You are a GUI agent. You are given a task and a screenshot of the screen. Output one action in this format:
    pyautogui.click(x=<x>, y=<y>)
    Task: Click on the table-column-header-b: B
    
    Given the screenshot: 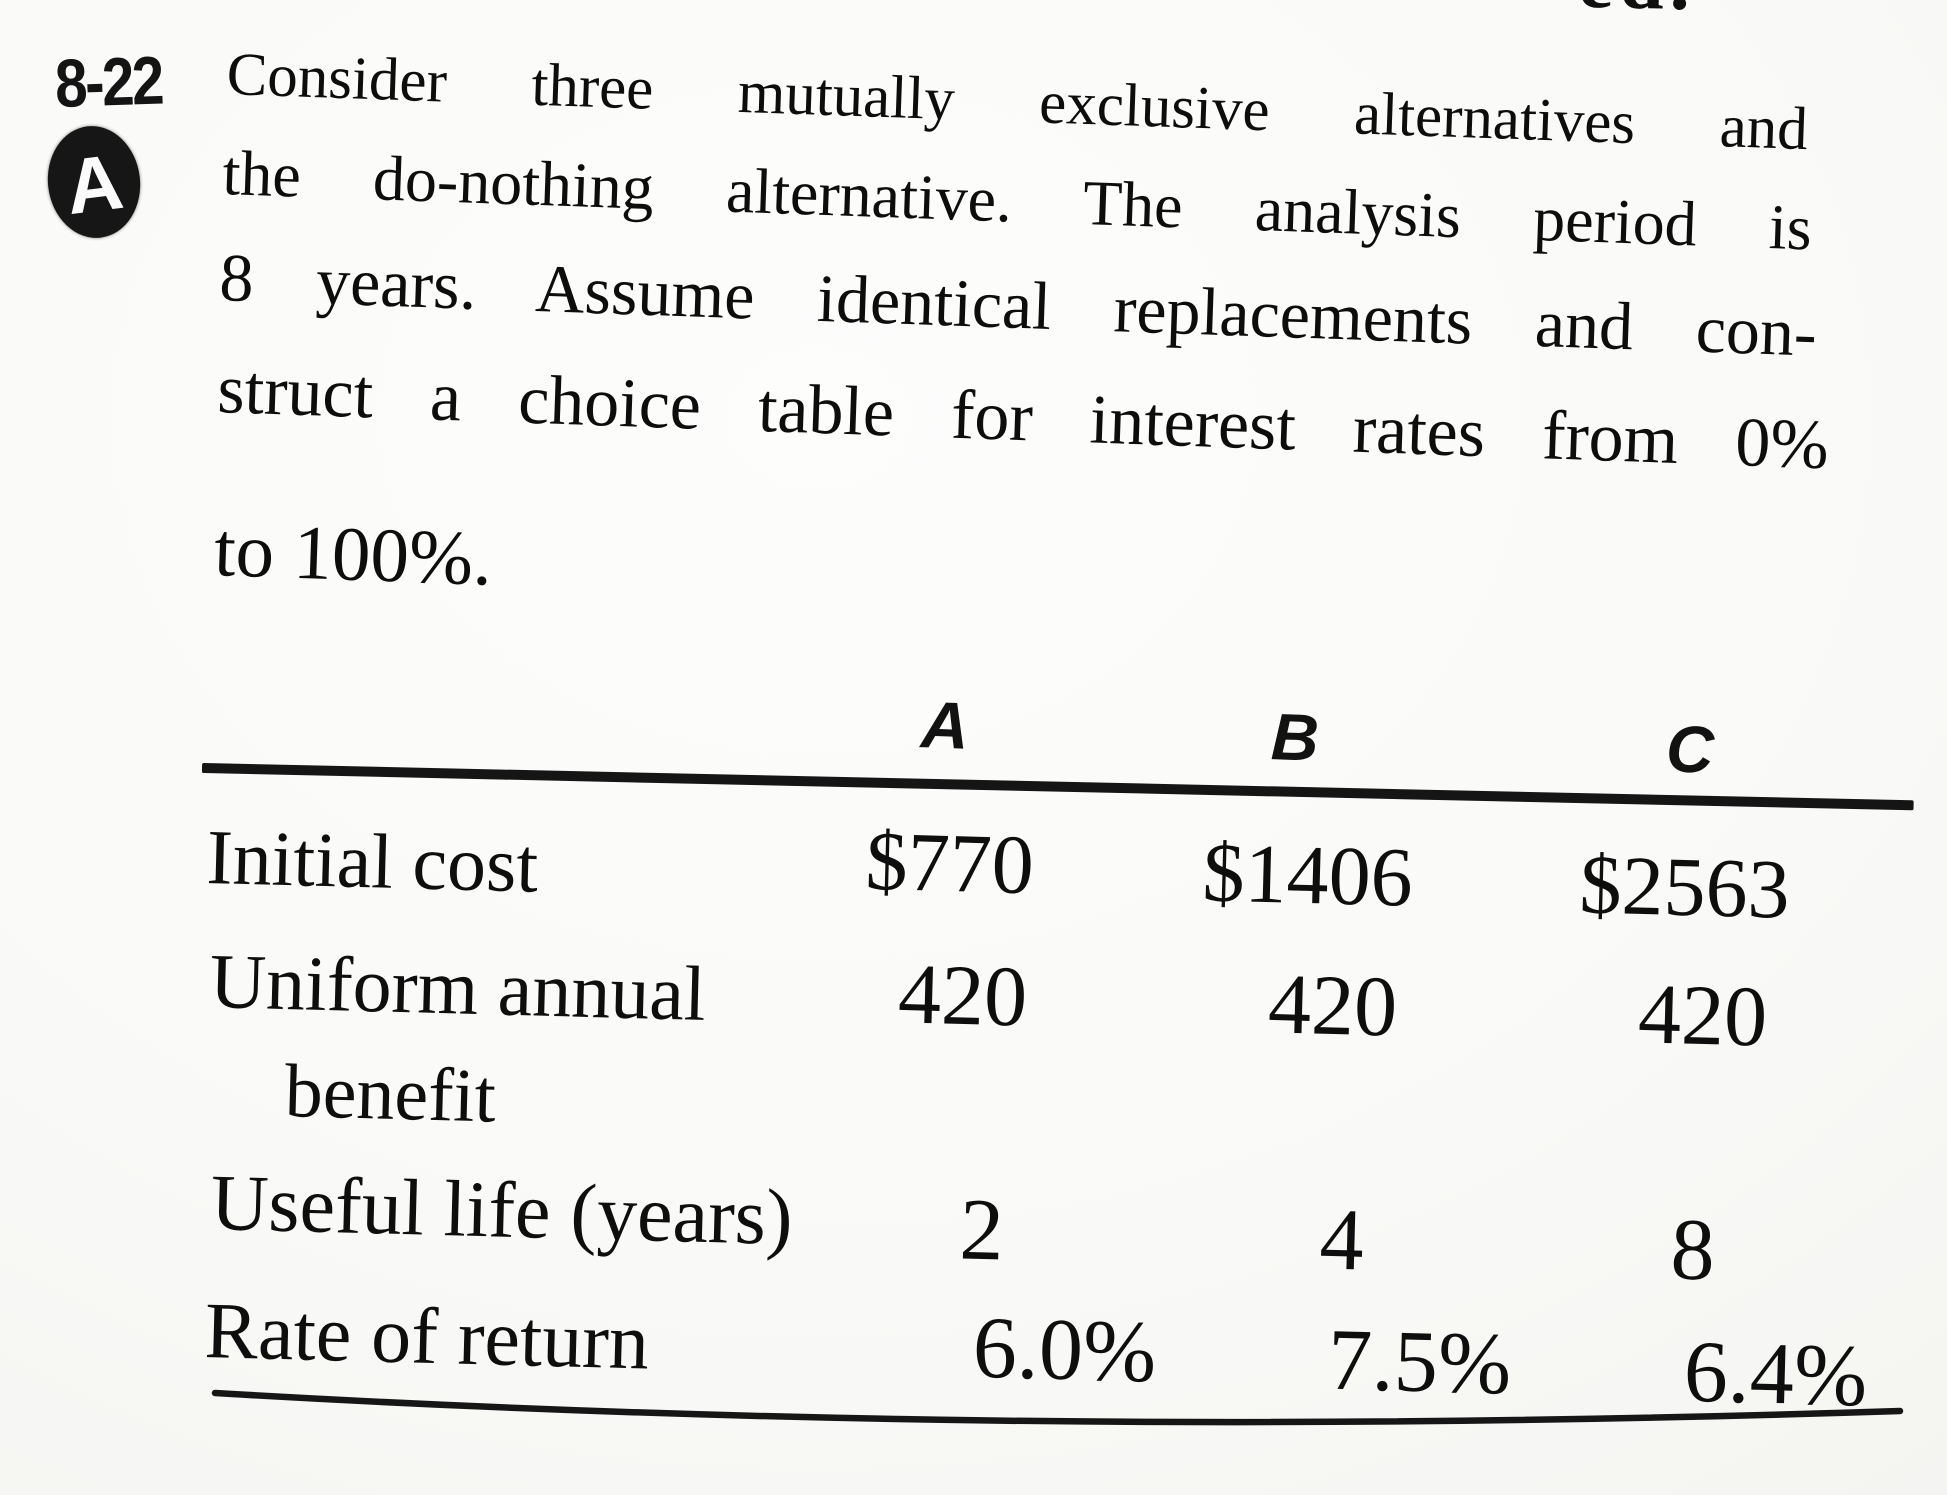 What is the action you would take?
    pyautogui.click(x=1295, y=737)
    